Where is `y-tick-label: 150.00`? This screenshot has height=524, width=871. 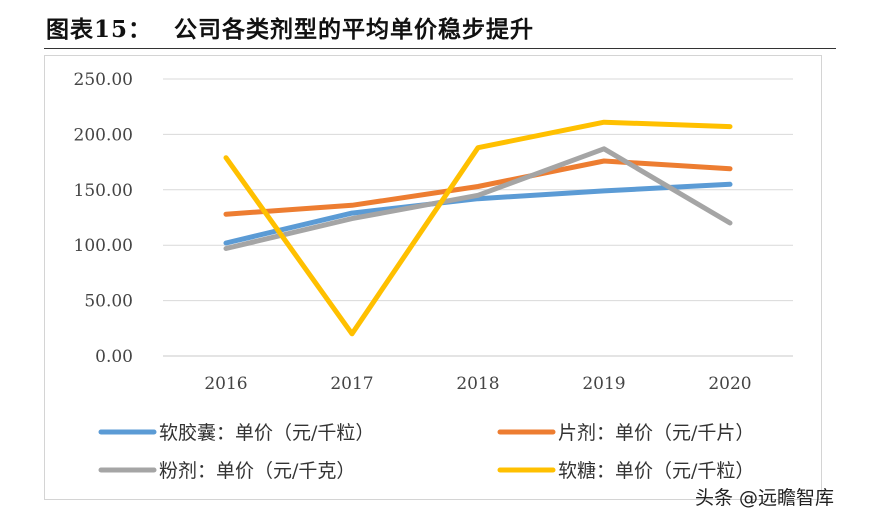
y-tick-label: 150.00 is located at coordinates (103, 191).